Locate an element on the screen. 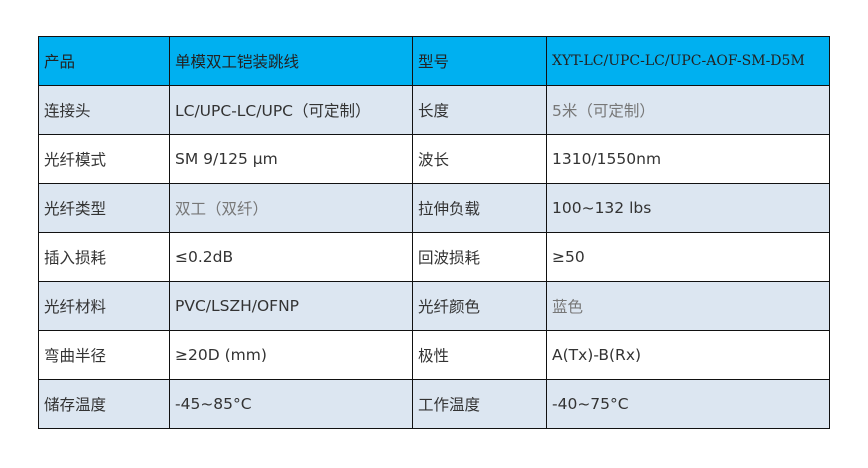  spec-label: 长度 is located at coordinates (479, 110).